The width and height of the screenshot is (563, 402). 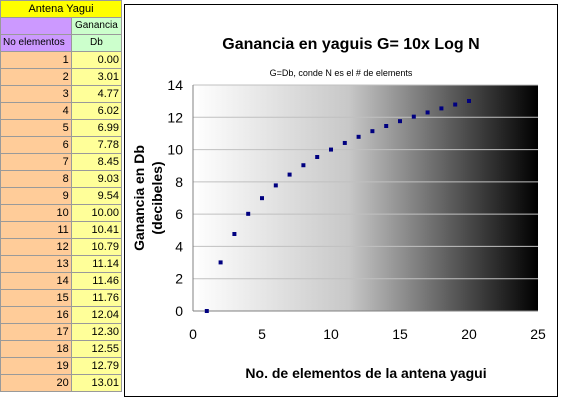 What do you see at coordinates (139, 198) in the screenshot?
I see `y-axis-label-line1: Ganancia en Db` at bounding box center [139, 198].